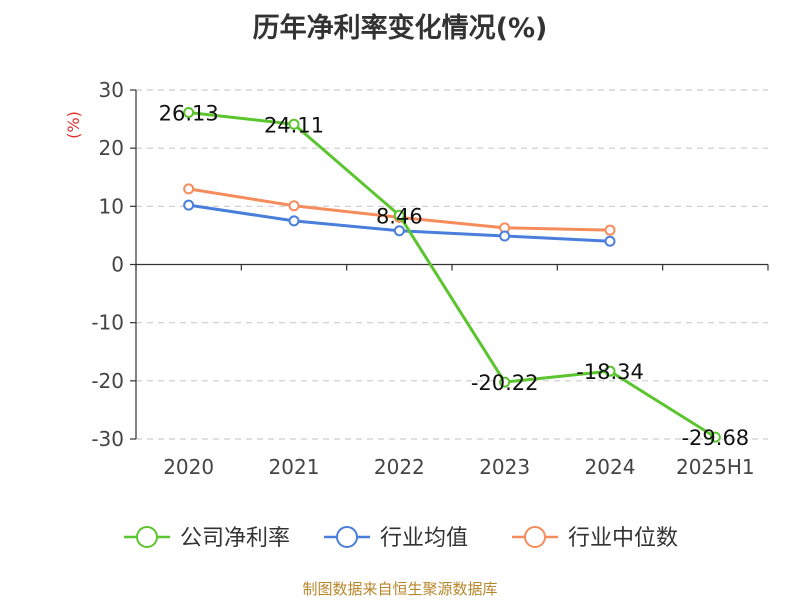  What do you see at coordinates (73, 125) in the screenshot?
I see `y-axis-label: (%)` at bounding box center [73, 125].